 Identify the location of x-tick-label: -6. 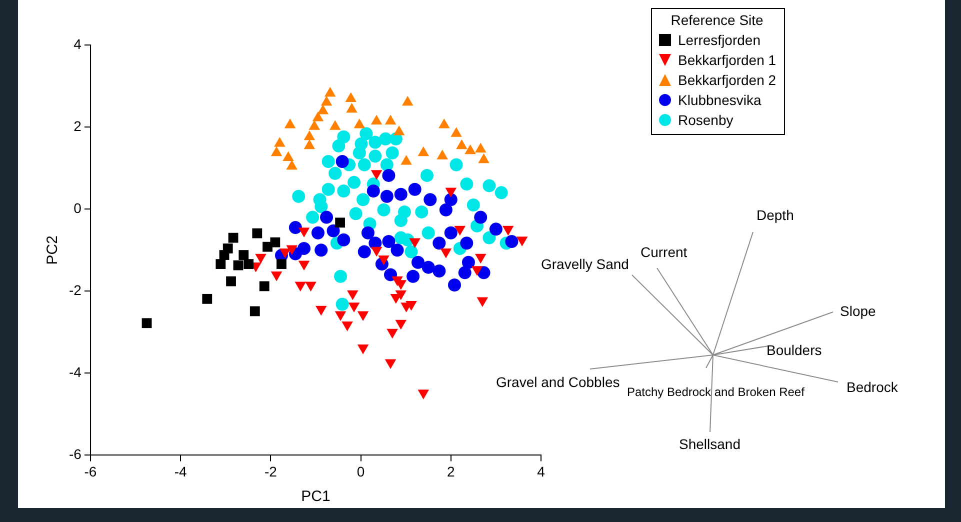
(90, 471).